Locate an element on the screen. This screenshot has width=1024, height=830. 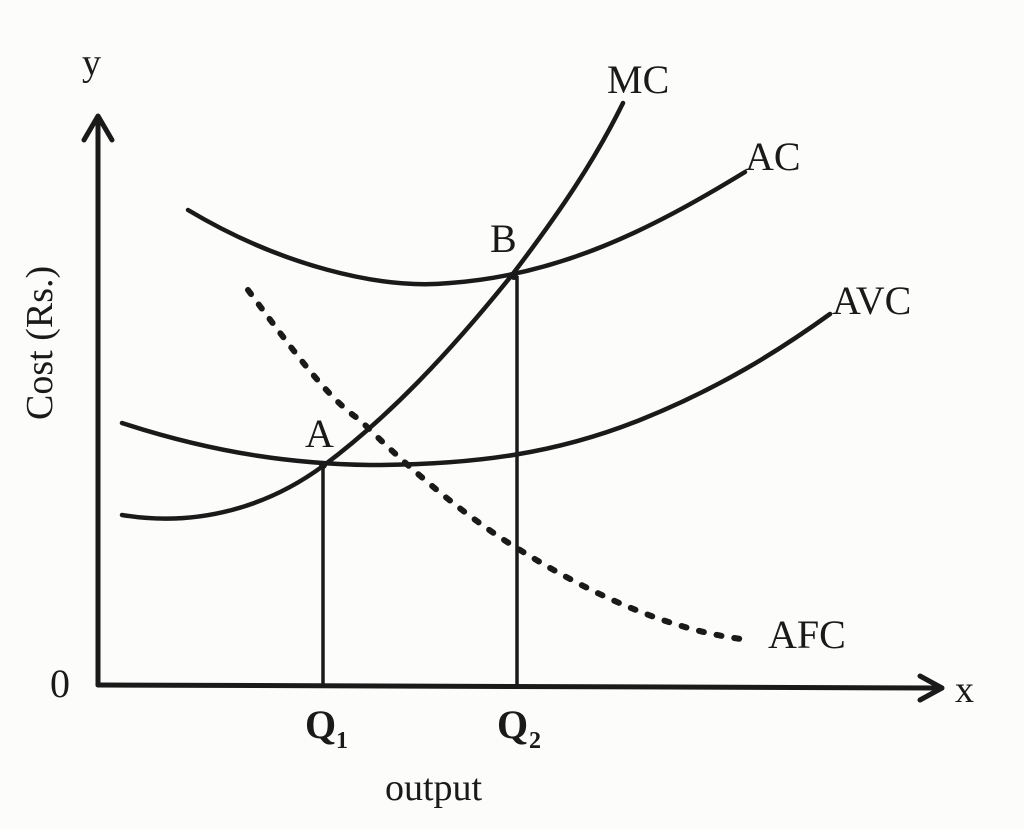
point-b-label: B is located at coordinates (503, 238).